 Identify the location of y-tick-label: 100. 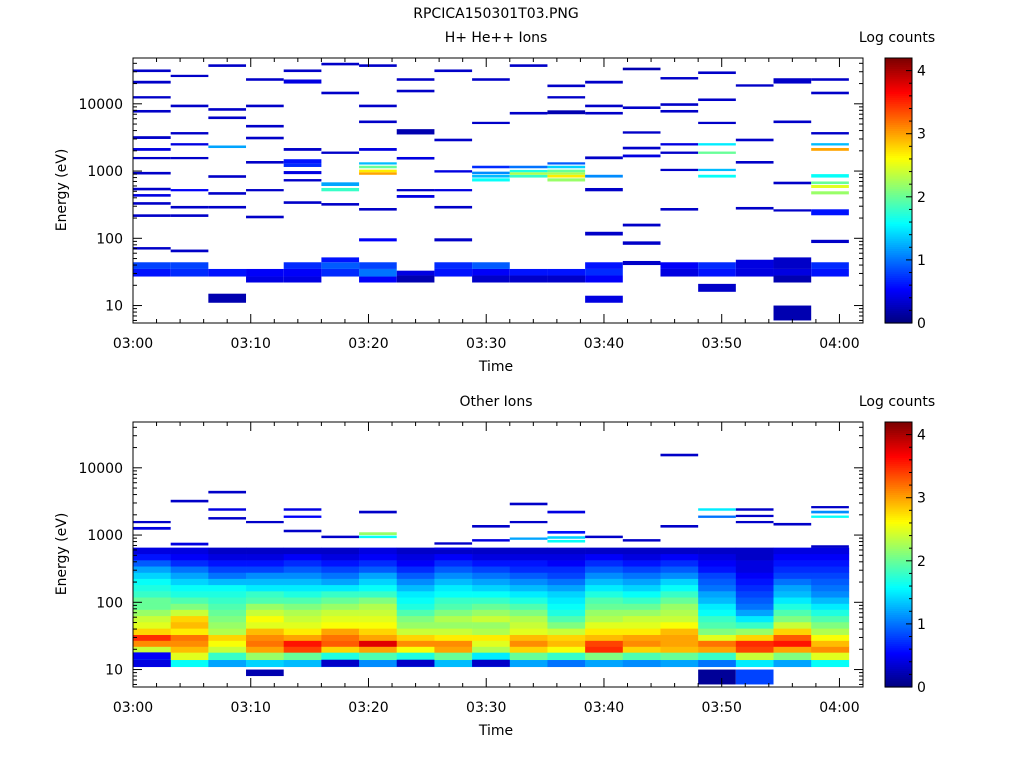
(109, 239).